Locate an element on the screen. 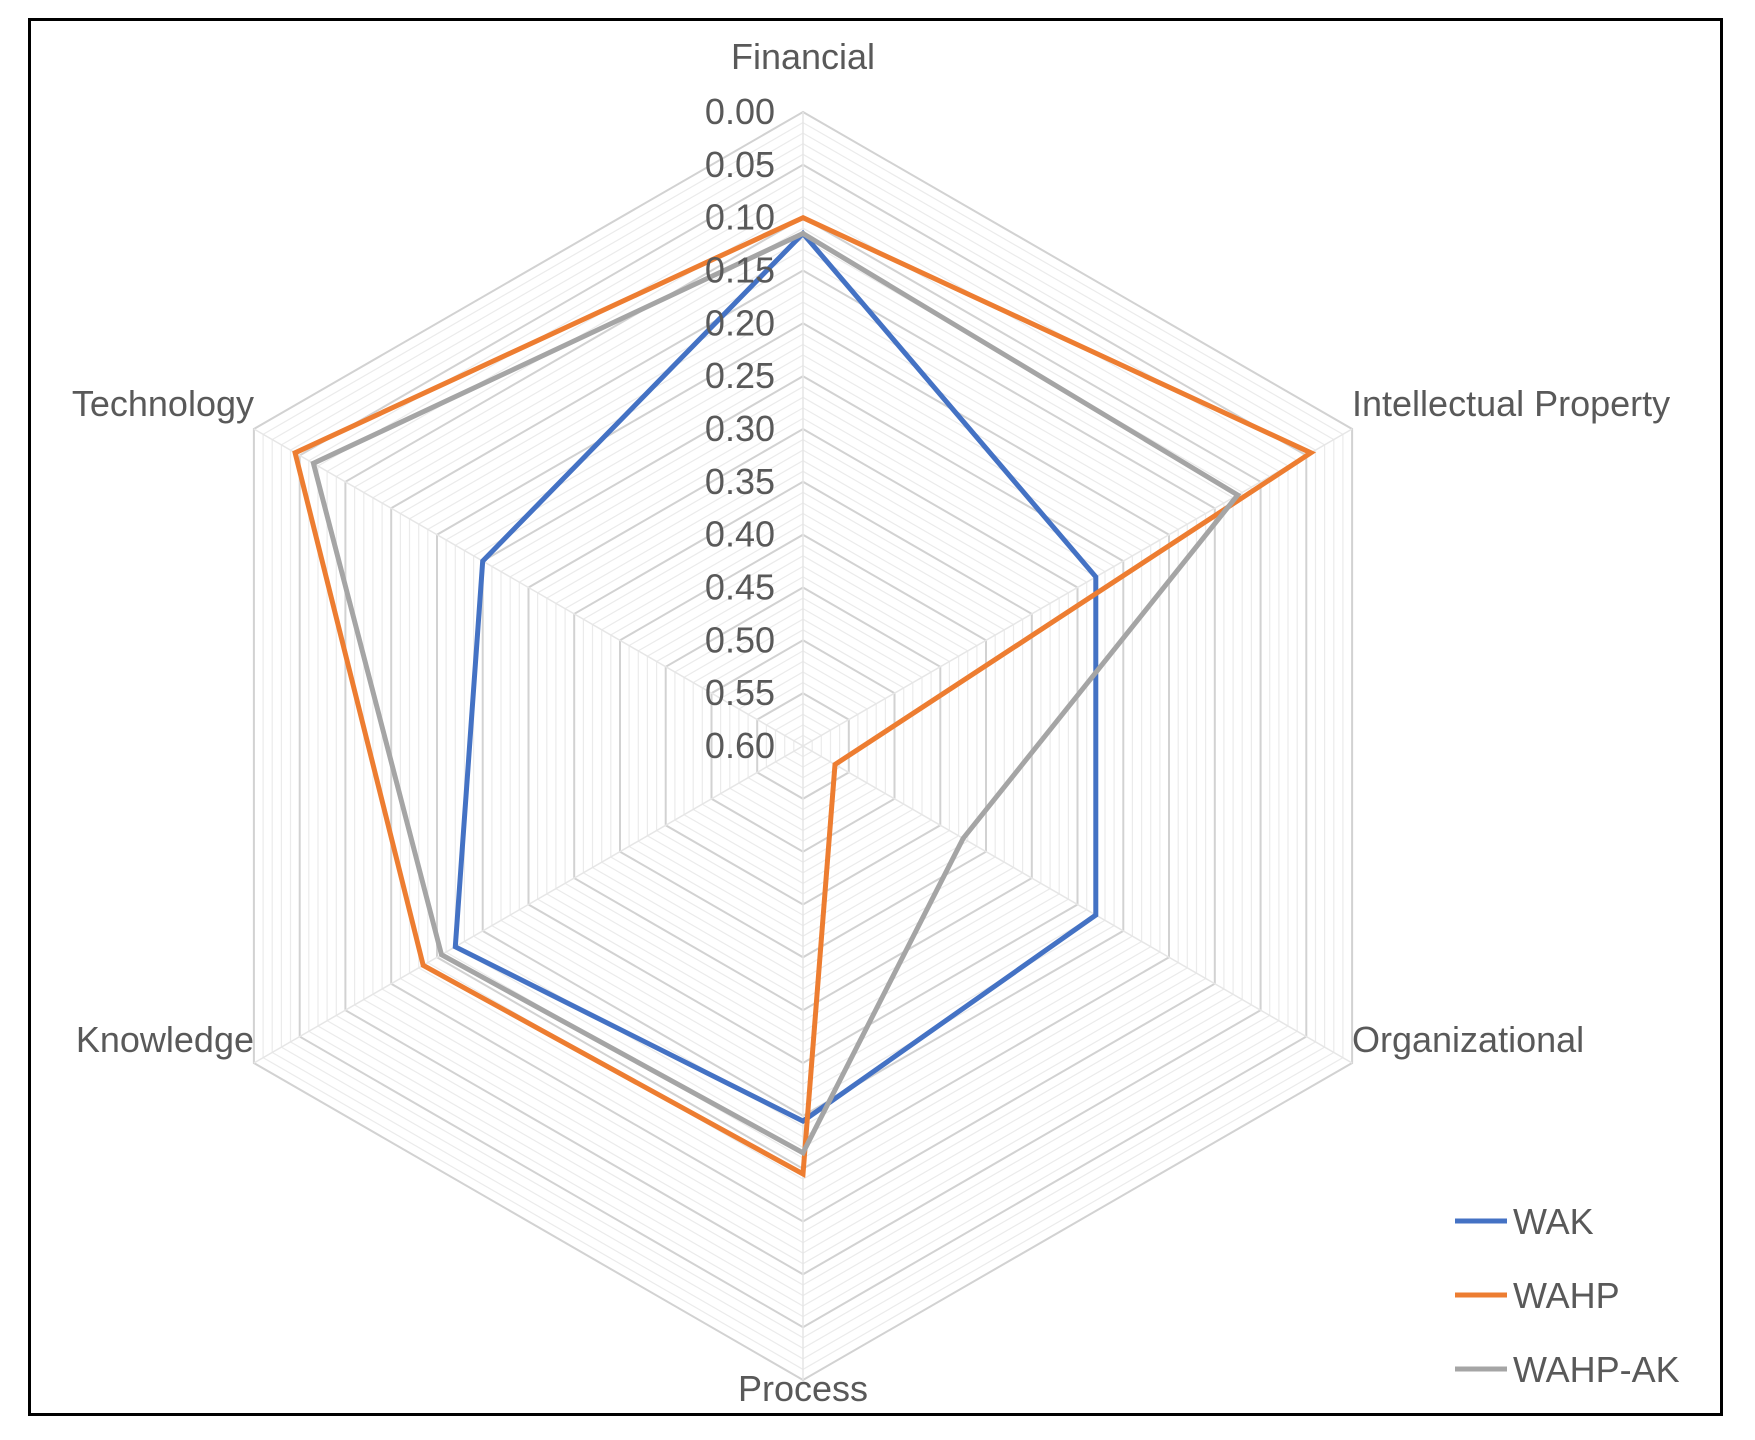 The image size is (1755, 1440). axis-tick-label: 0.25 is located at coordinates (740, 375).